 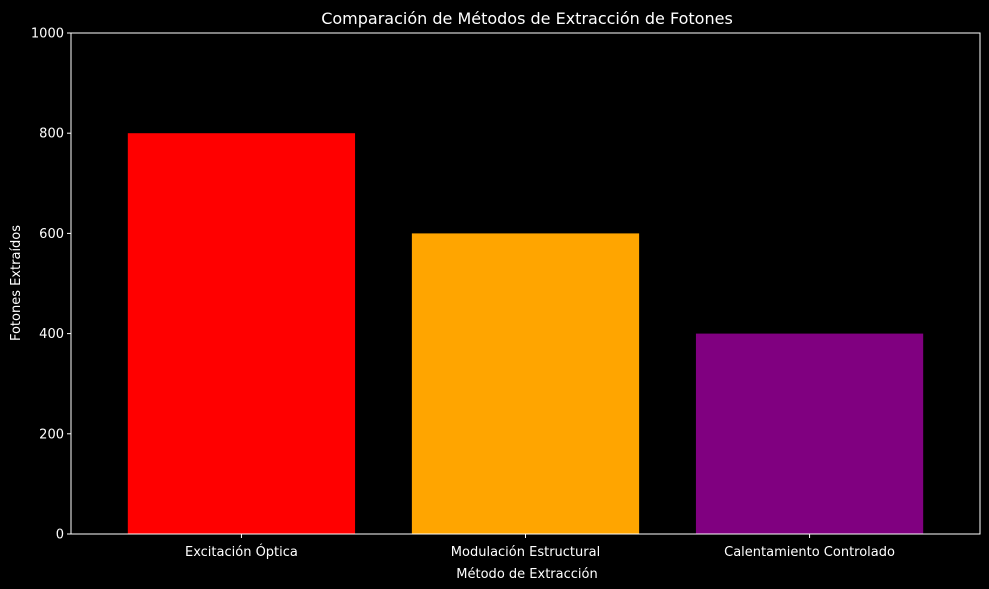 I want to click on x-tick-label: Calentamiento Controlado, so click(x=809, y=552).